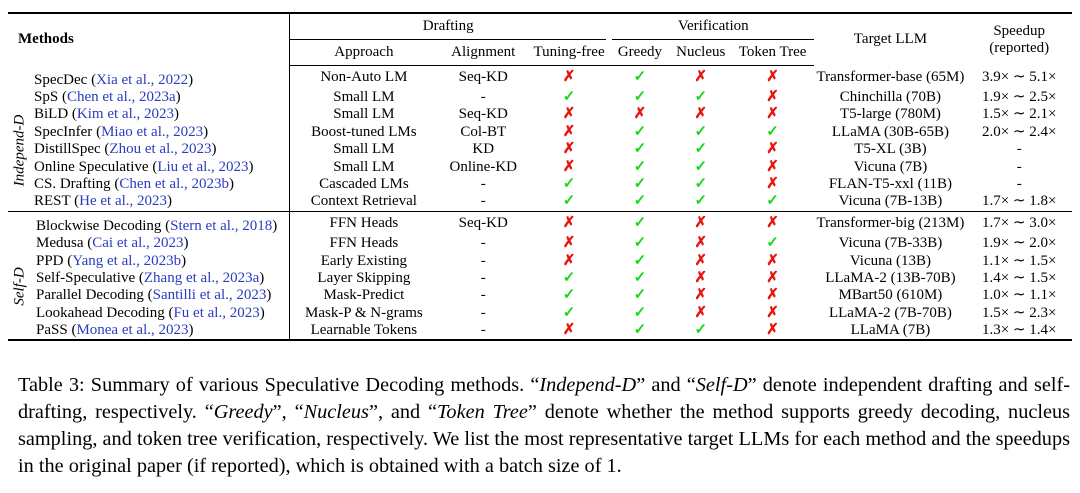 This screenshot has height=493, width=1080. I want to click on header-speedup: Speedup (reported), so click(1019, 39).